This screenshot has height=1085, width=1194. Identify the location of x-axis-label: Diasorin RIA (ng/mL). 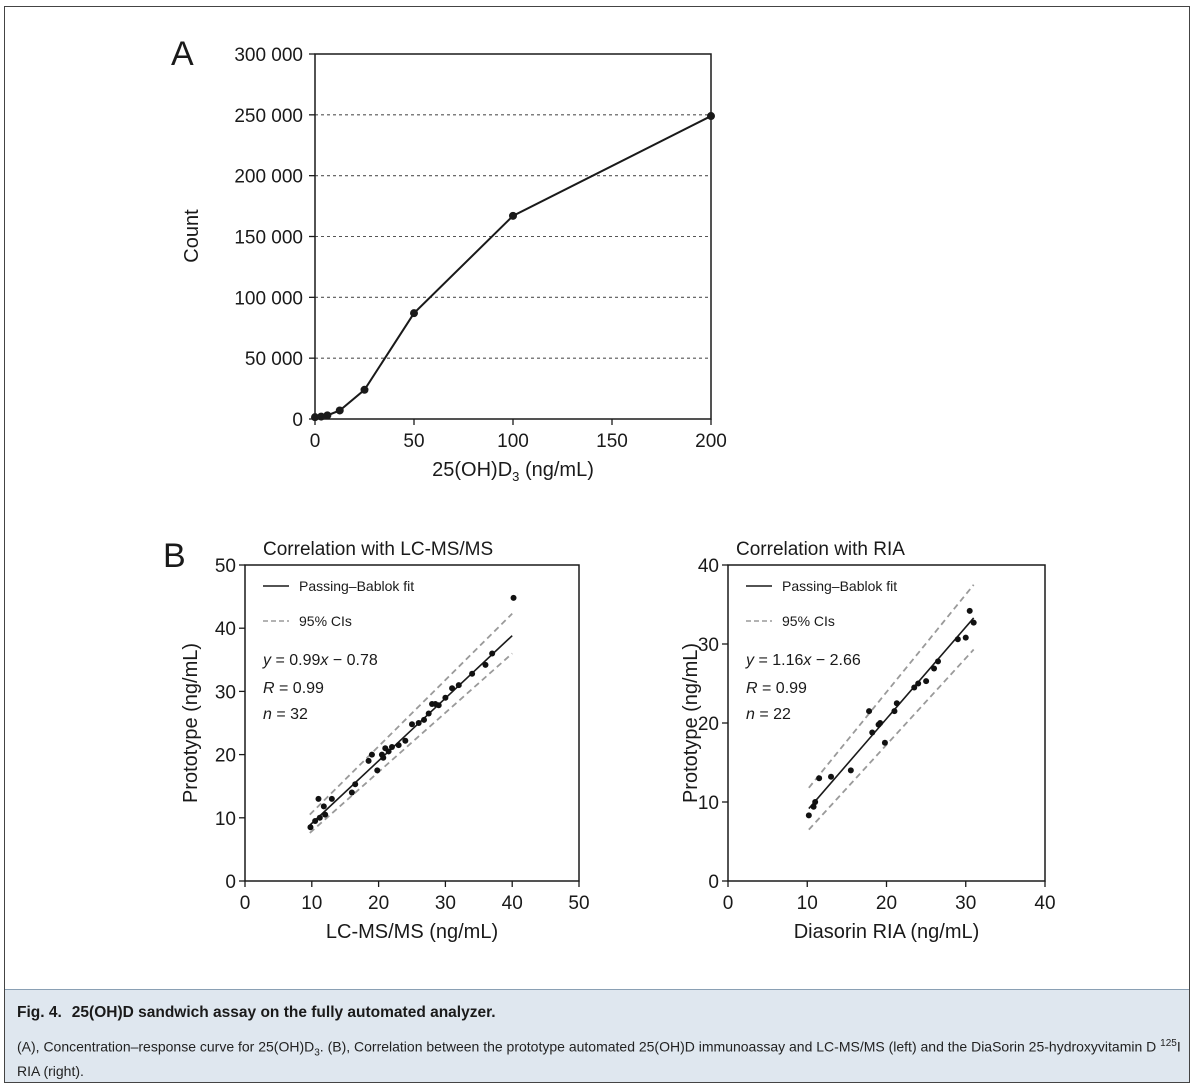
(887, 932).